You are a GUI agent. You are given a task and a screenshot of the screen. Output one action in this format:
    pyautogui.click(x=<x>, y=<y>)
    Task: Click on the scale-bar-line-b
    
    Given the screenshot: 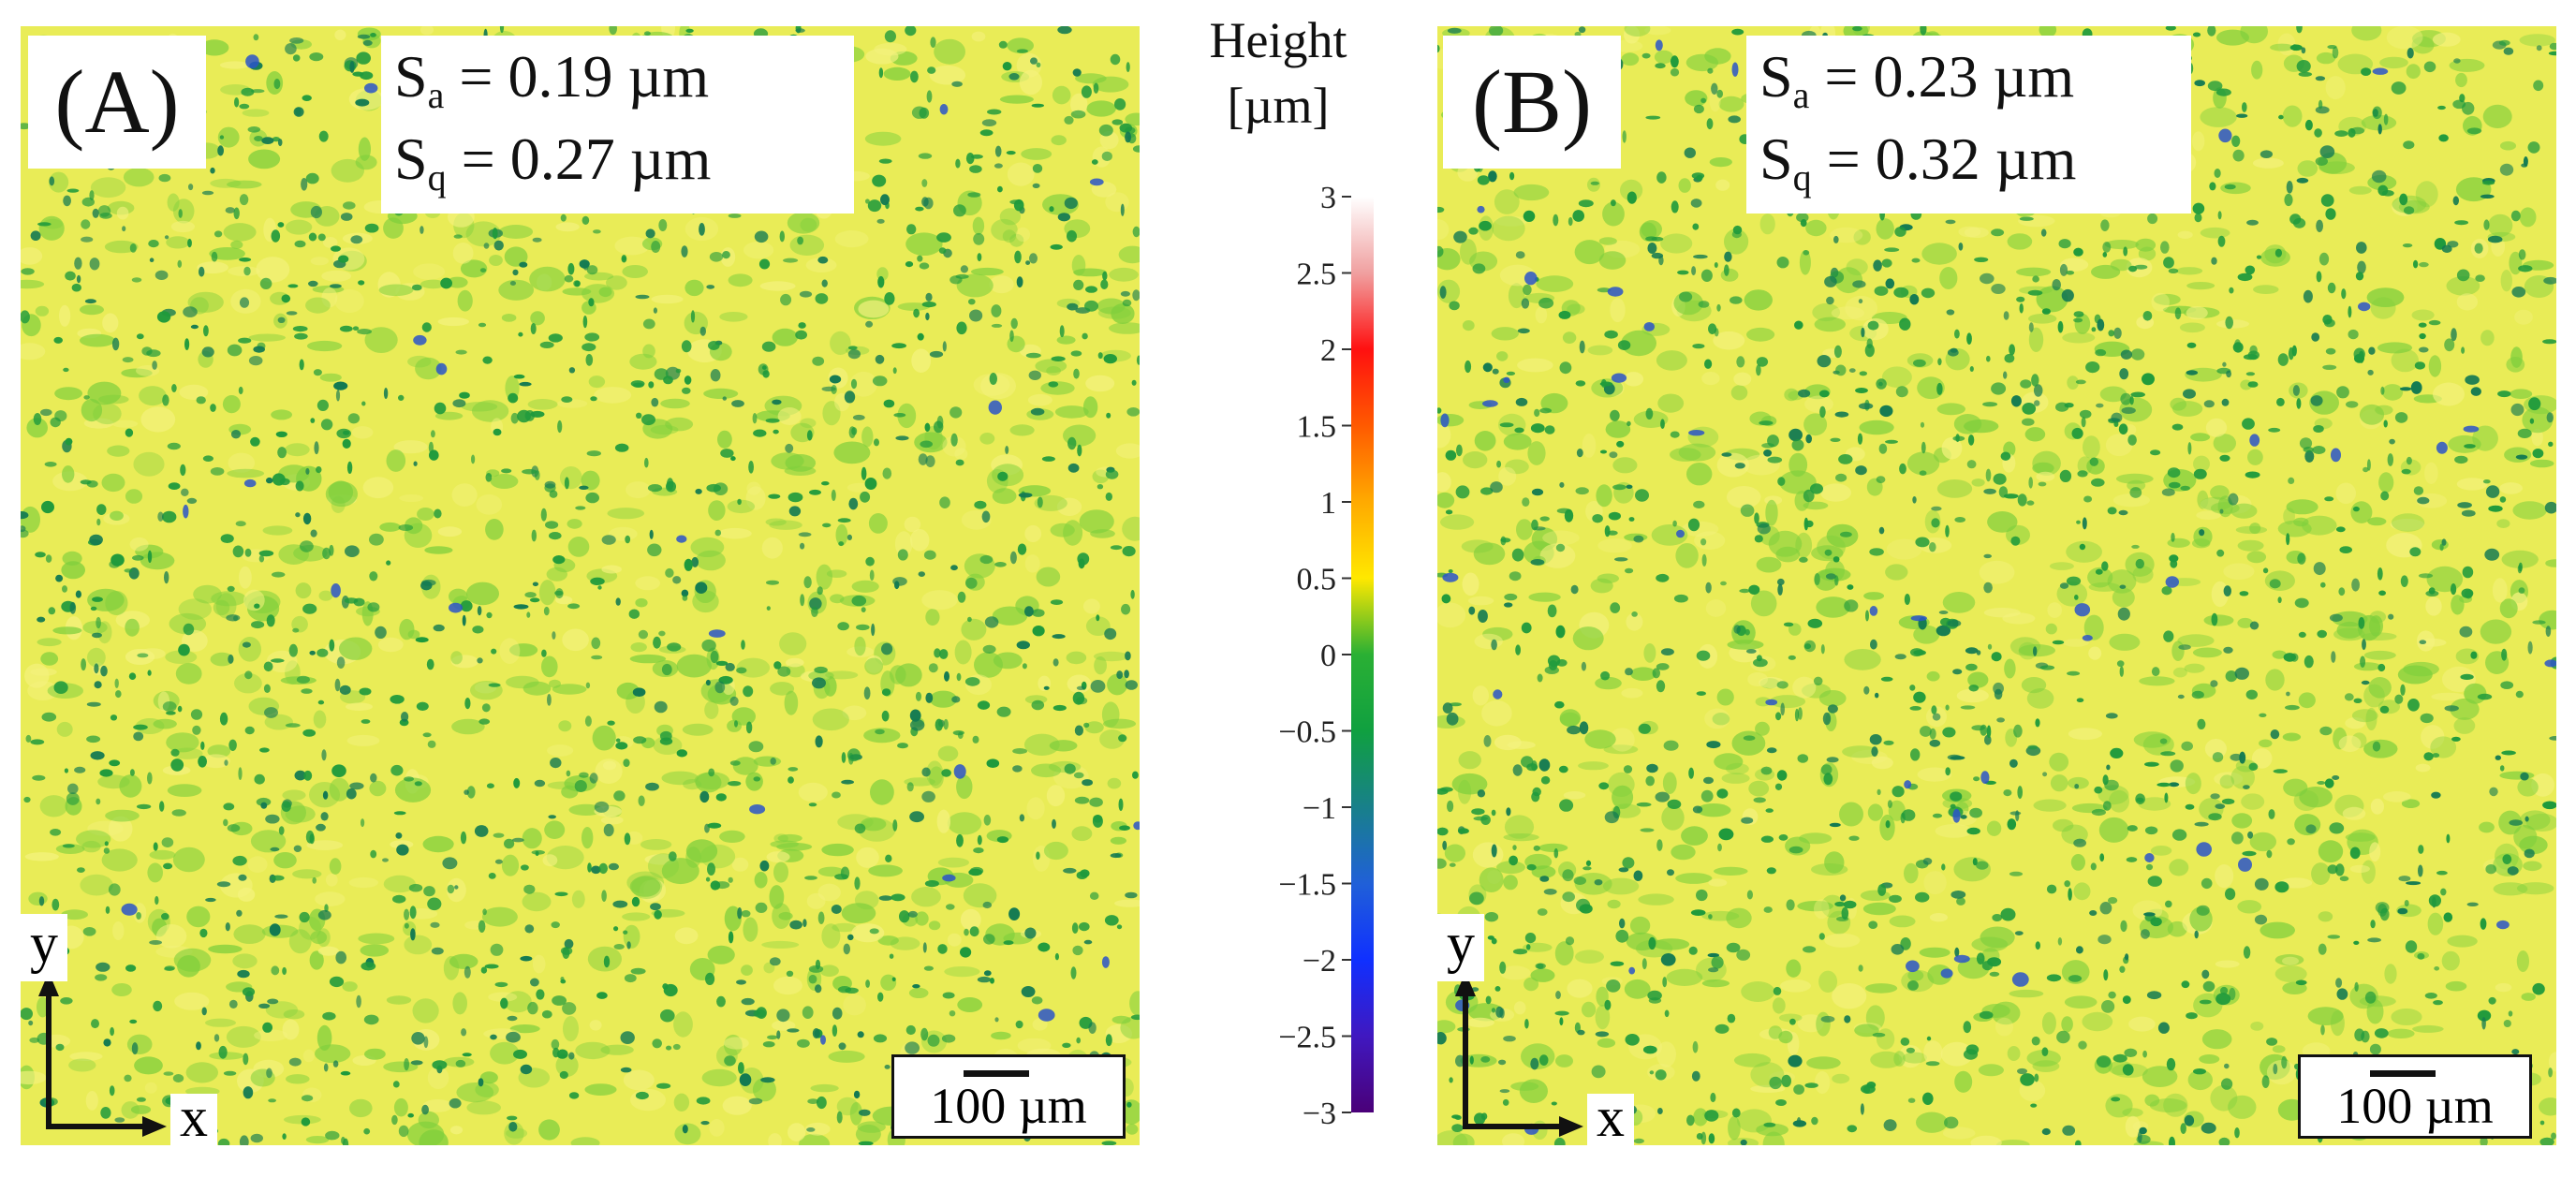 What is the action you would take?
    pyautogui.click(x=2403, y=1073)
    